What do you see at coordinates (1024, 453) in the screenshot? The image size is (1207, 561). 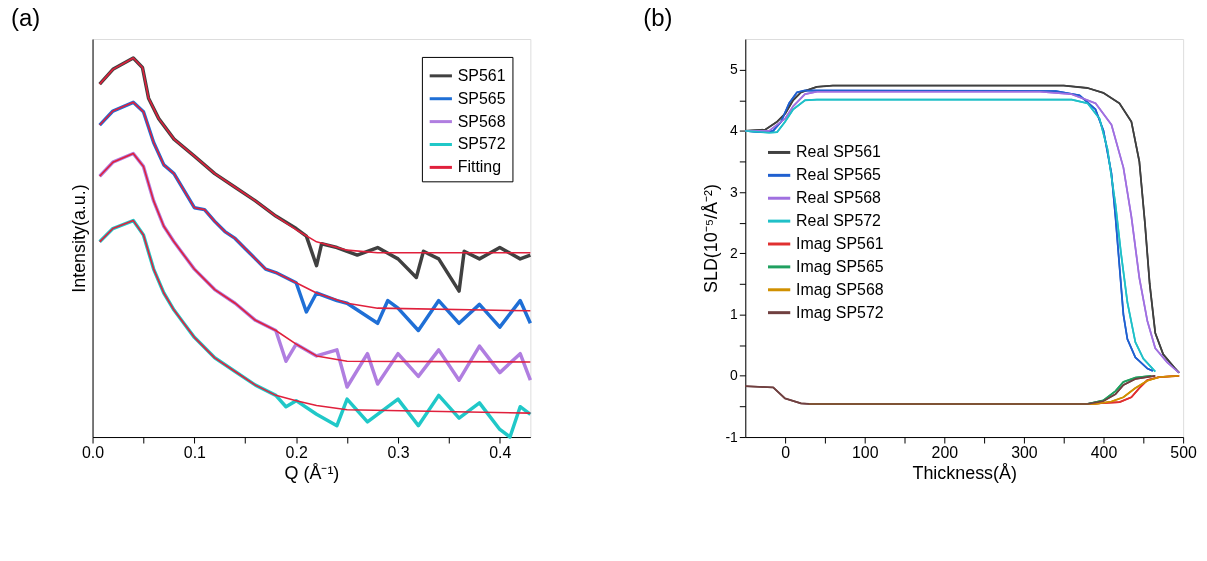 I see `x-tick-label: 300` at bounding box center [1024, 453].